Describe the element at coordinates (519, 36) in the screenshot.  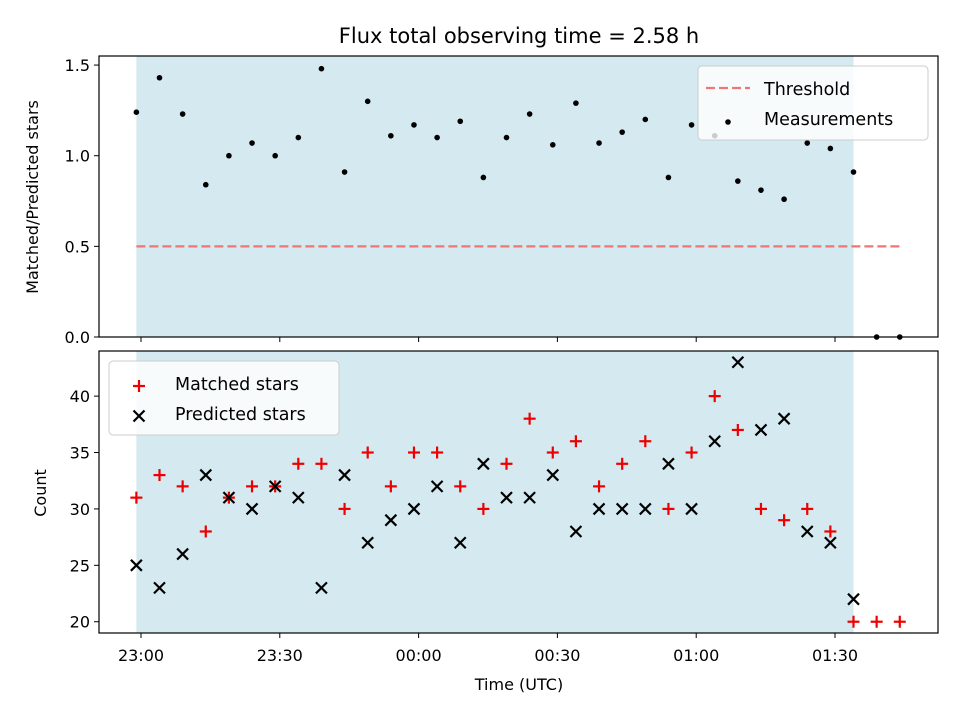
I see `chart-title: Flux total observing time = 2.58 h` at that location.